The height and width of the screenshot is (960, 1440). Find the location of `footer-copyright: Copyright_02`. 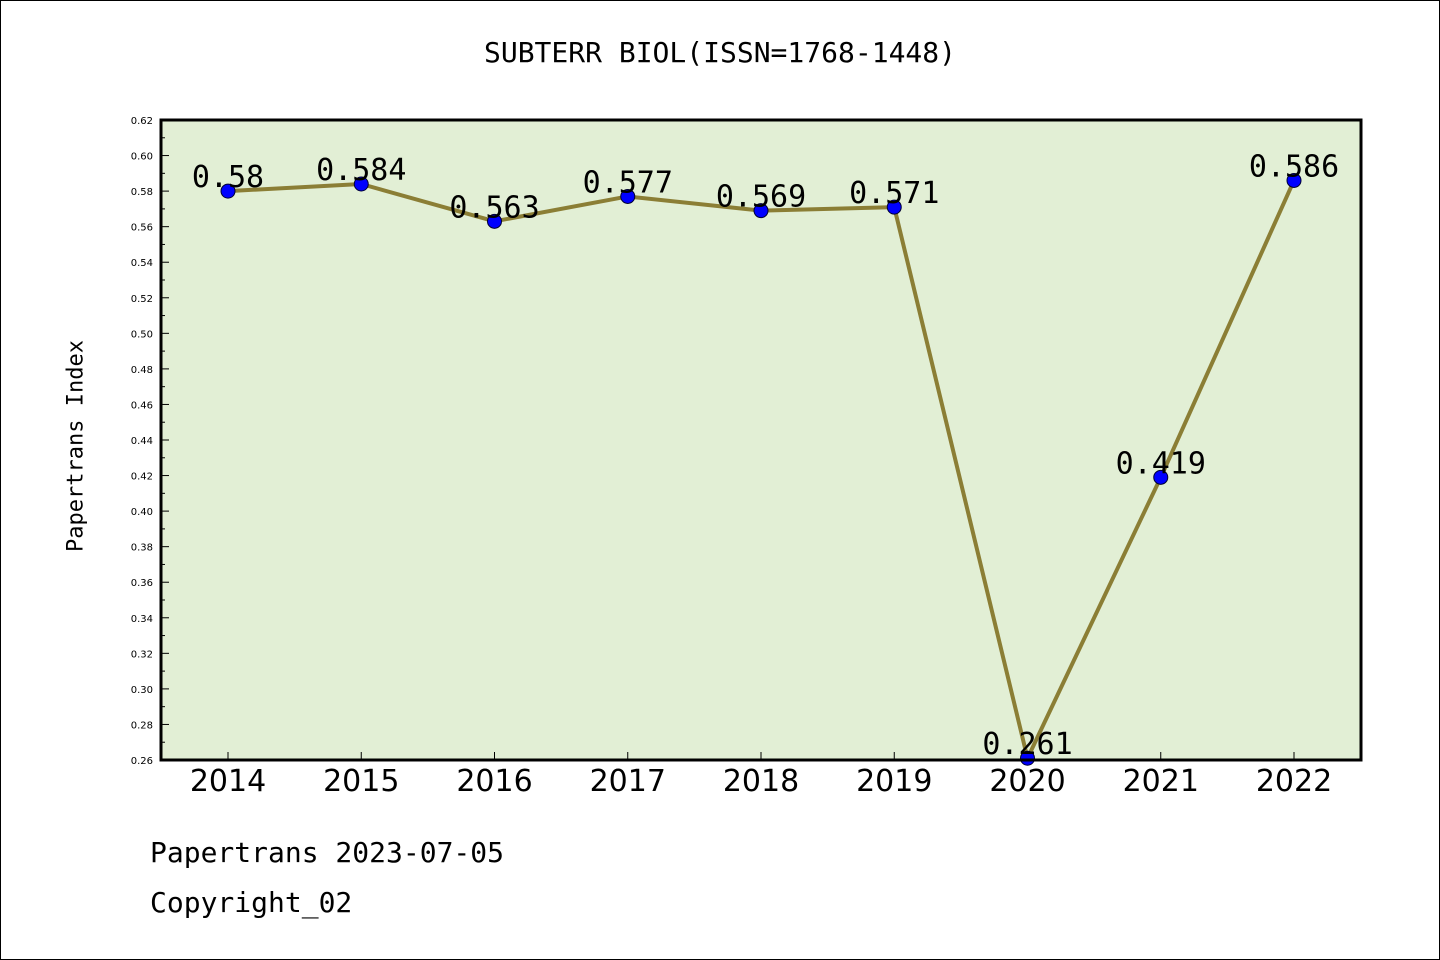

footer-copyright: Copyright_02 is located at coordinates (251, 902).